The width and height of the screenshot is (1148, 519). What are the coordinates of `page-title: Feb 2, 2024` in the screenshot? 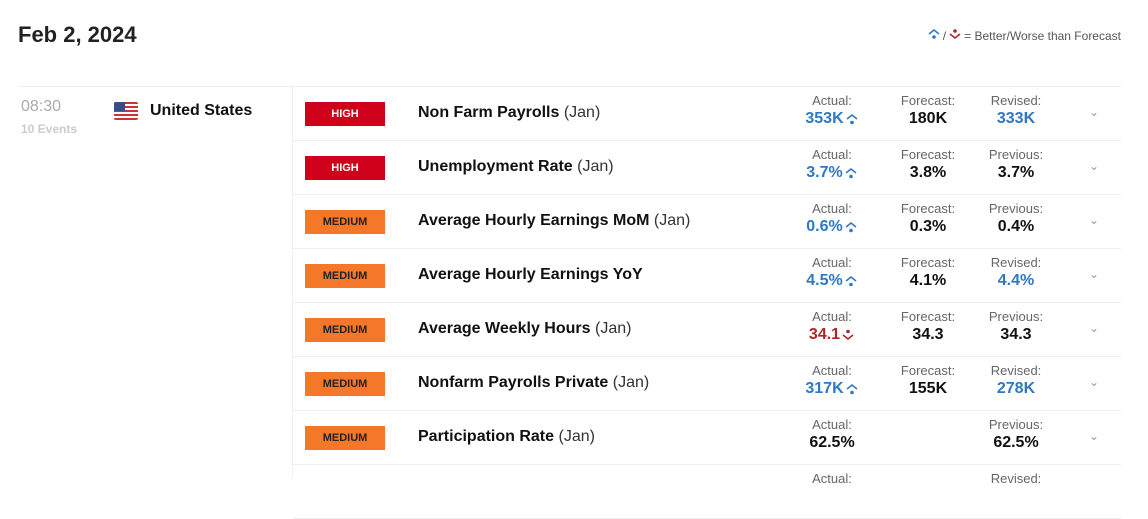 It's located at (77, 34).